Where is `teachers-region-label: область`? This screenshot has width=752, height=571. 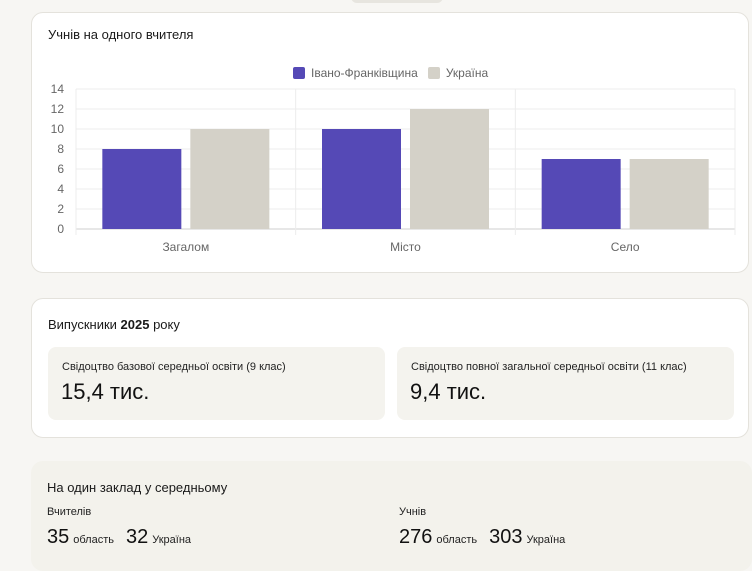
teachers-region-label: область is located at coordinates (93, 540).